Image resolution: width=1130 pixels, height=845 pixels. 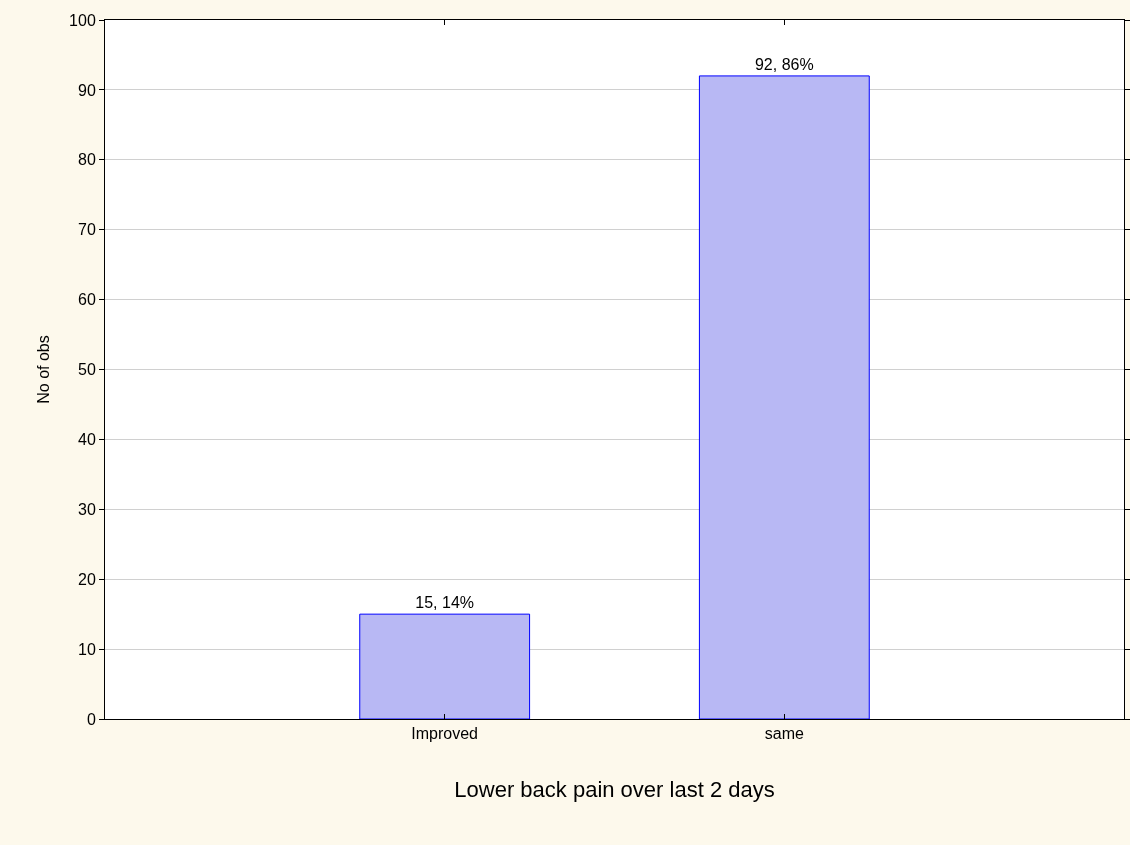 What do you see at coordinates (91, 719) in the screenshot?
I see `y-tick-label: 0` at bounding box center [91, 719].